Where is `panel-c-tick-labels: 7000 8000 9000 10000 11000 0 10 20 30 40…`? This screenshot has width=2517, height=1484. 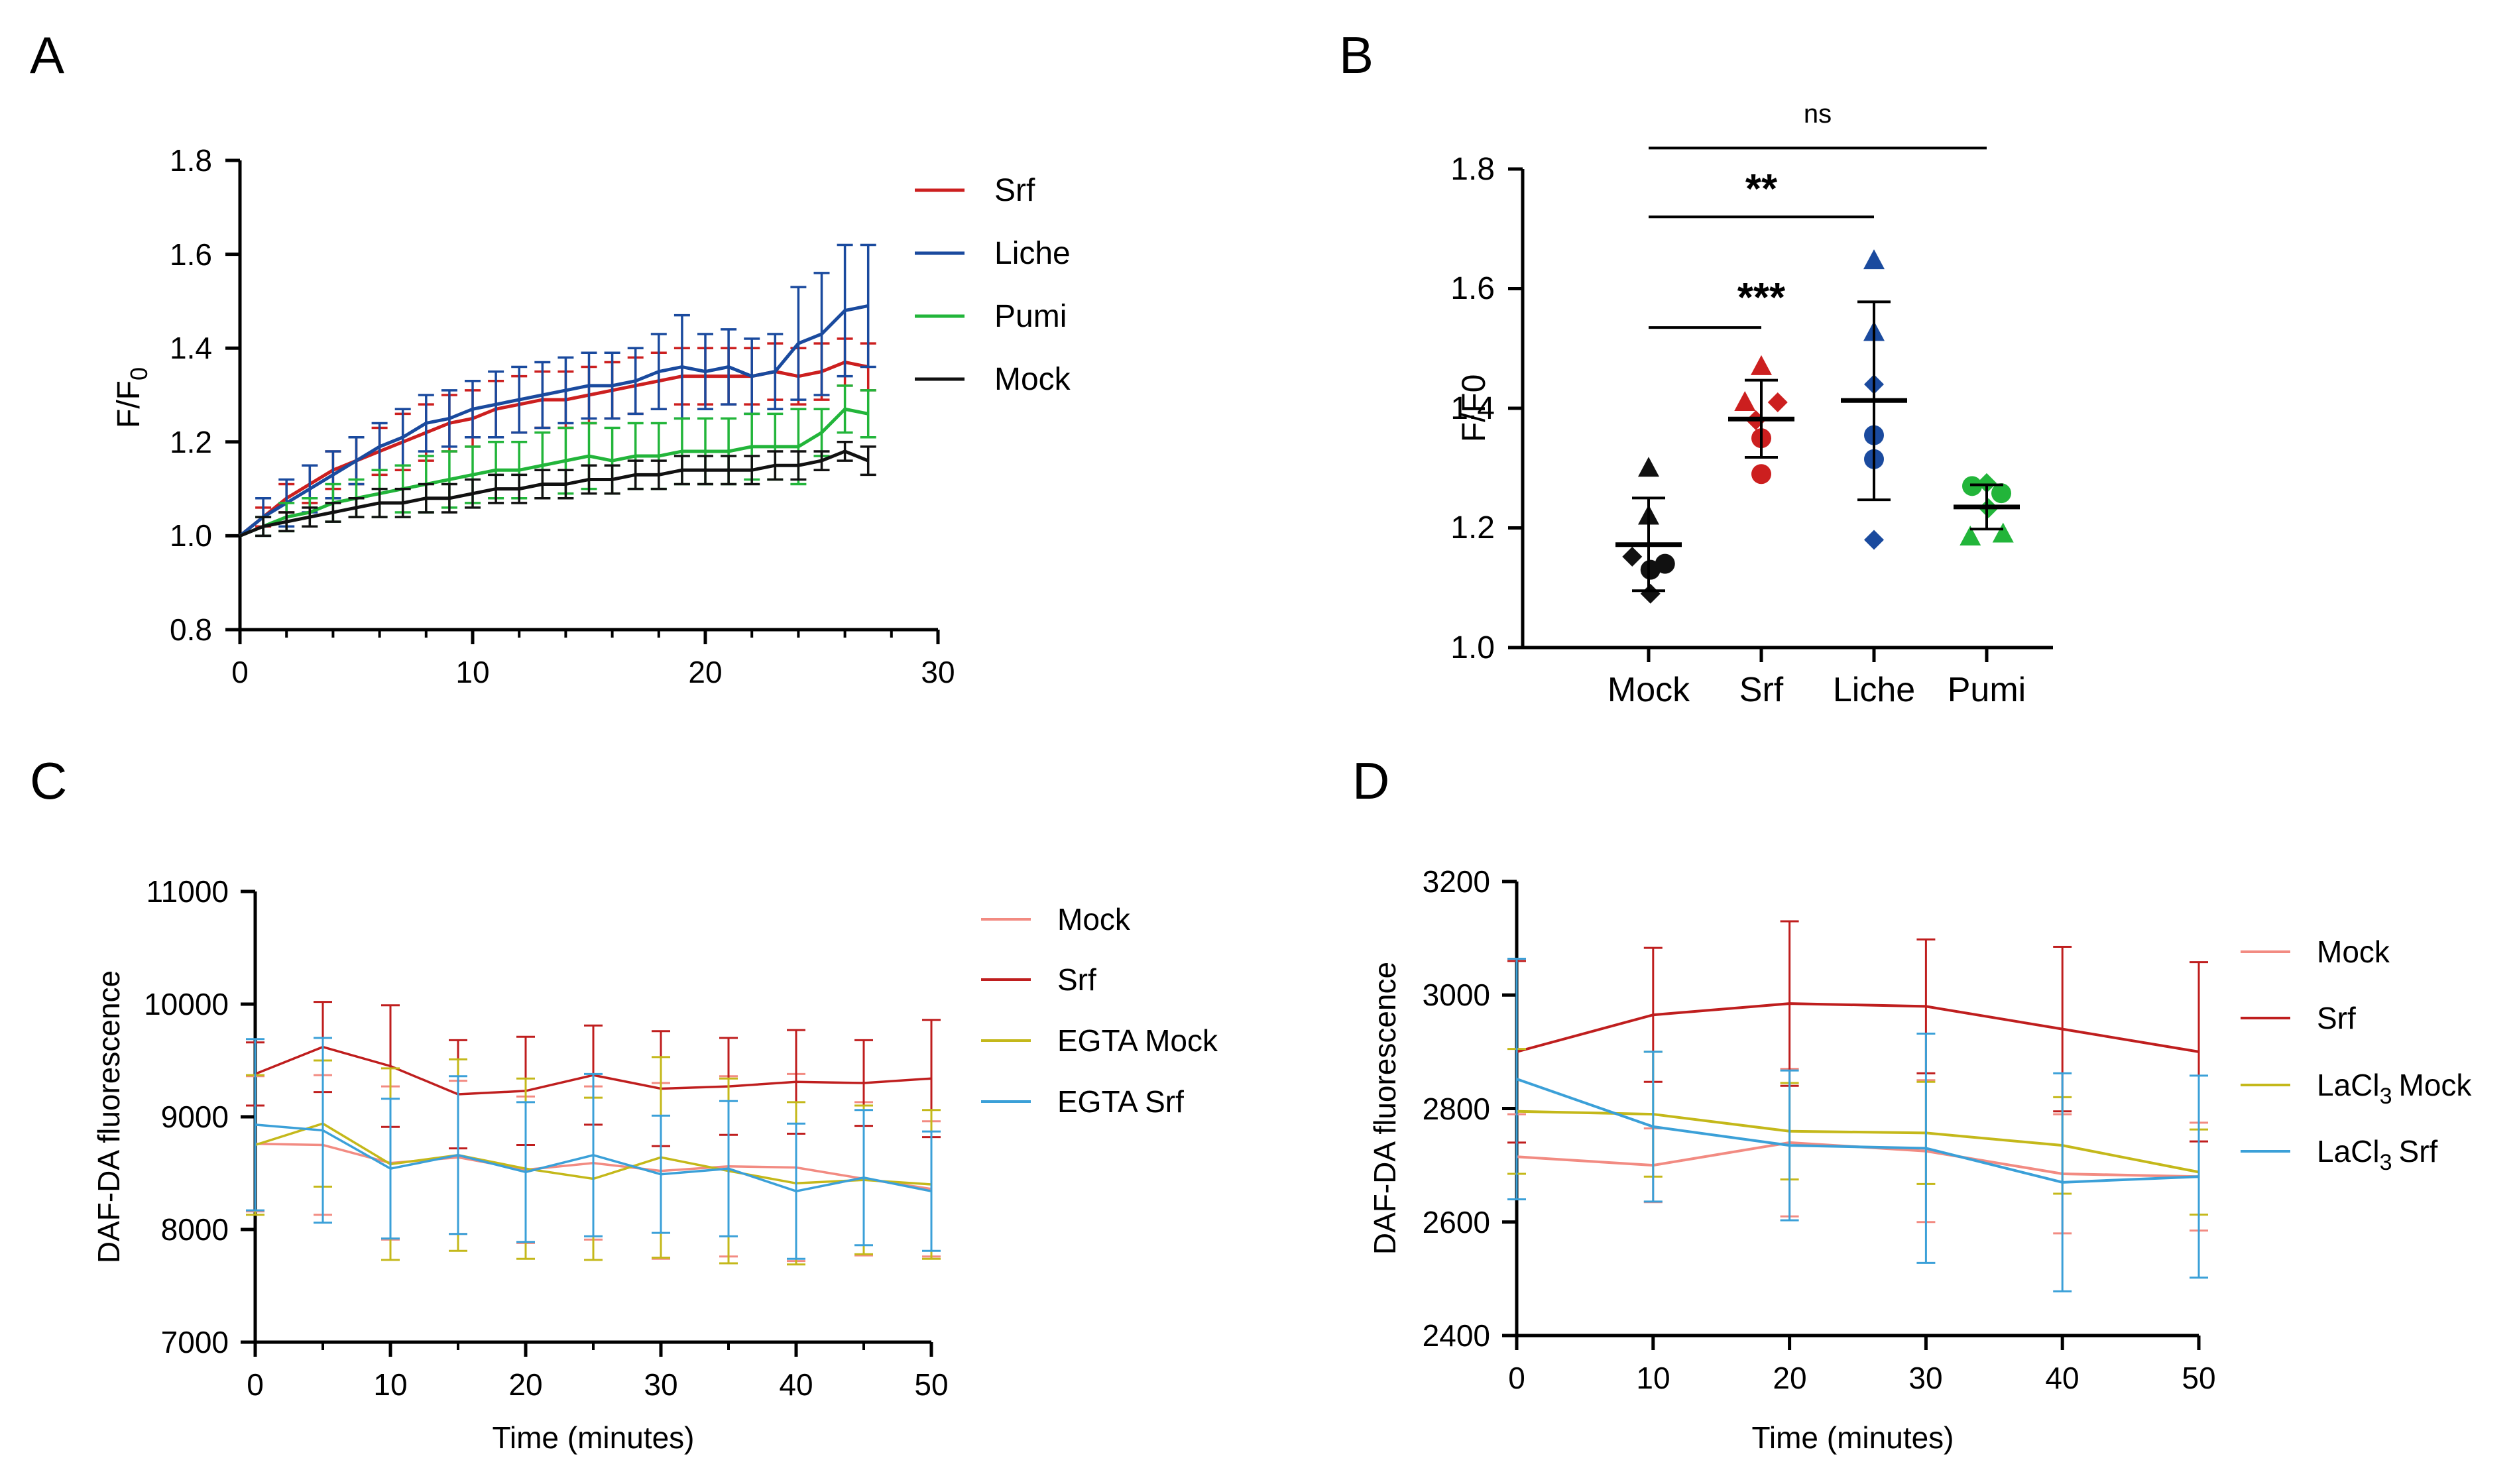 panel-c-tick-labels: 7000 8000 9000 10000 11000 0 10 20 30 40… is located at coordinates (546, 1138).